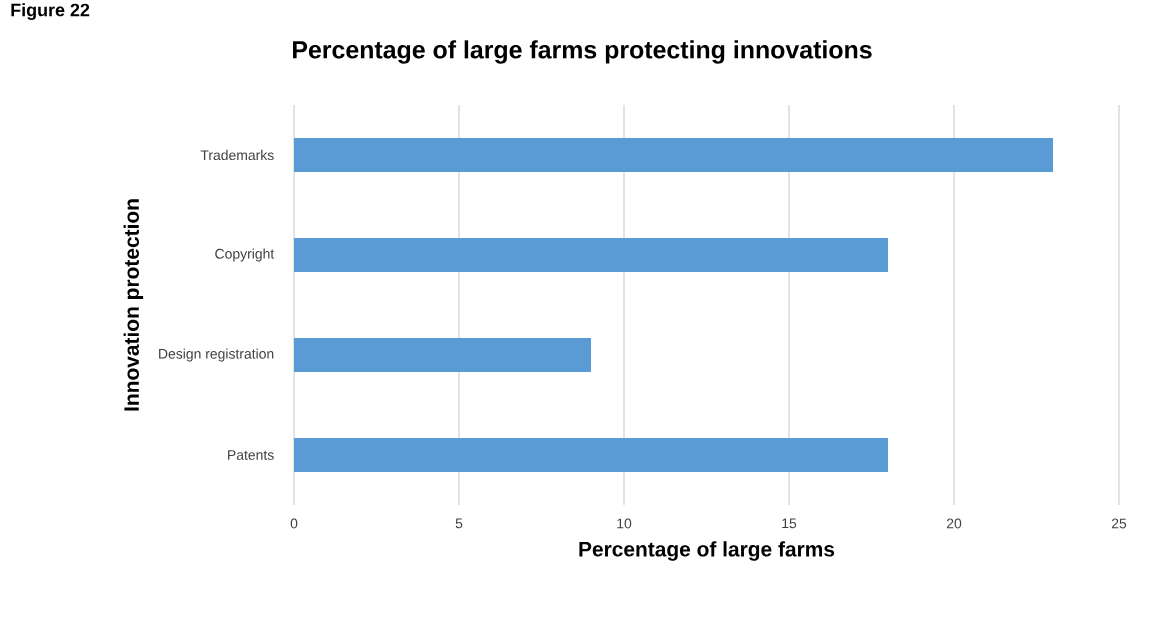  What do you see at coordinates (582, 52) in the screenshot?
I see `chart-title: Percentage of large farms protecting innovations` at bounding box center [582, 52].